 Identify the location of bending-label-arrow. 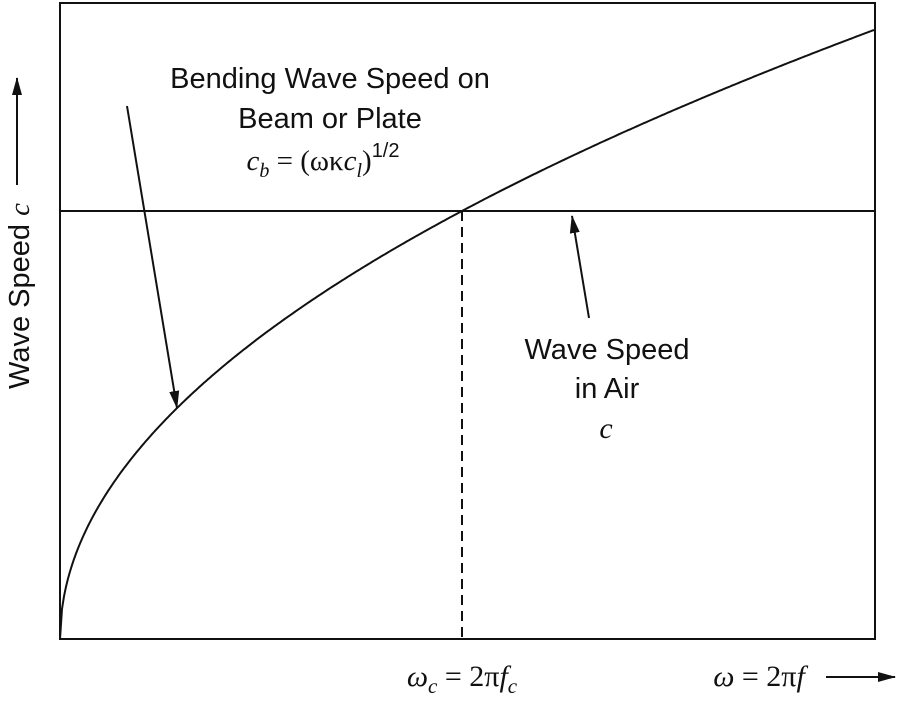
(153, 257).